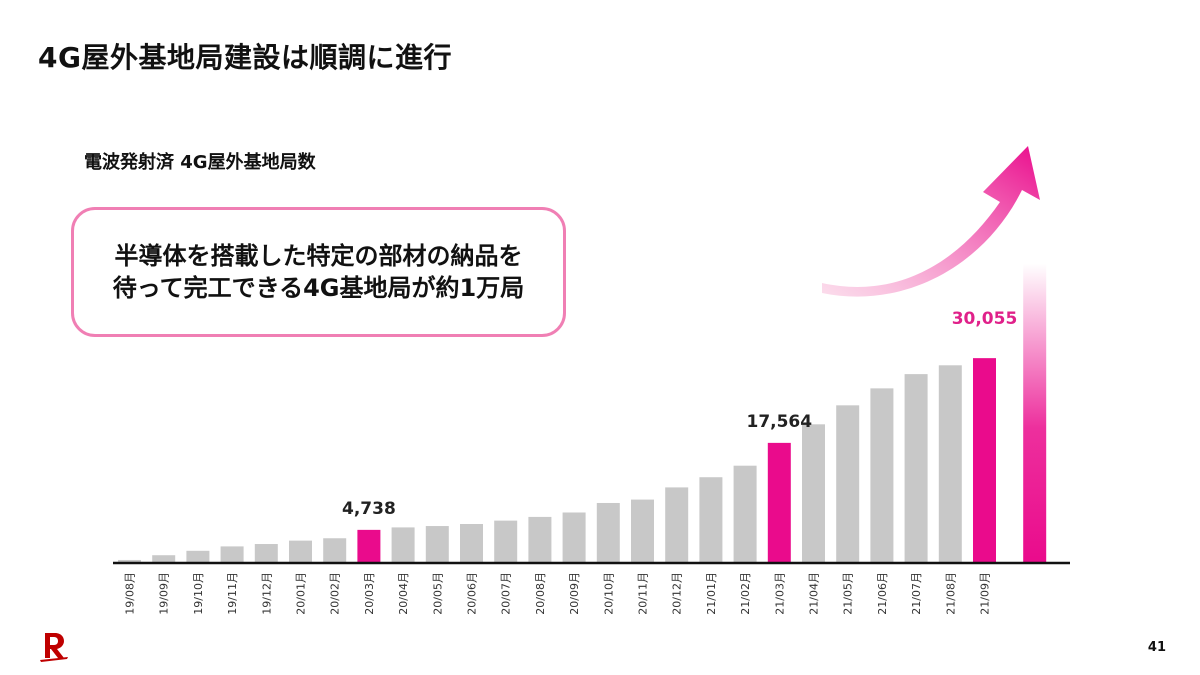 This screenshot has width=1200, height=675. I want to click on bar-21/02月, so click(745, 513).